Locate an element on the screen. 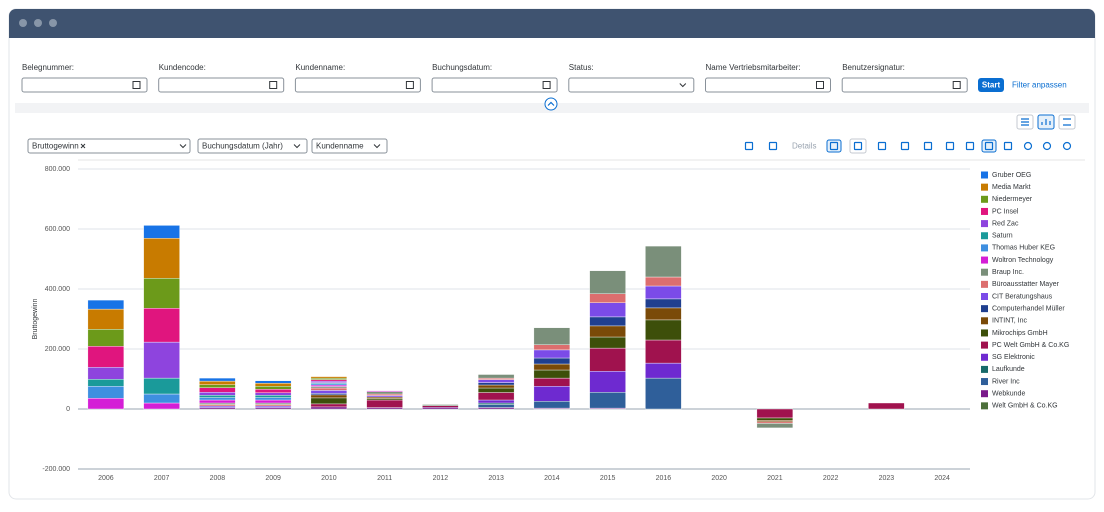  legend-label: Laufkunde is located at coordinates (1008, 369).